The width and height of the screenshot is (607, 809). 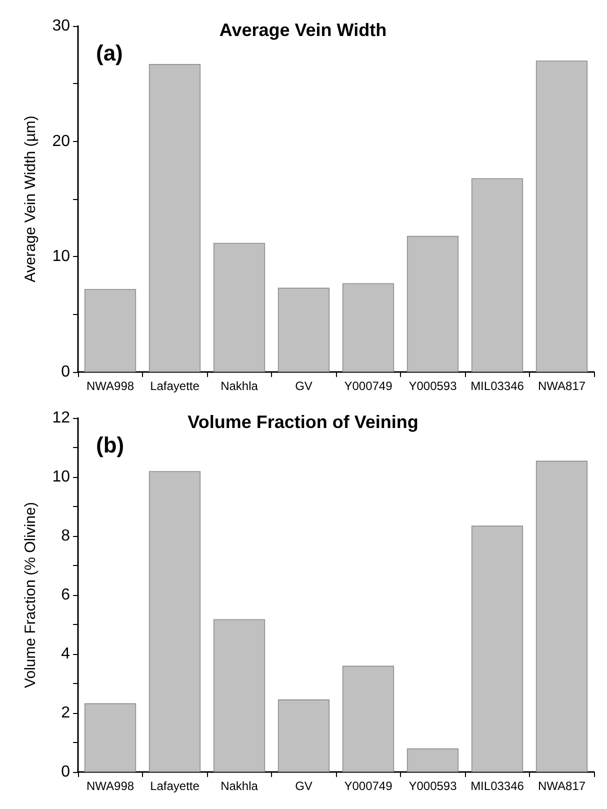 I want to click on y-axis-title: Average Vein Width (µm), so click(x=30, y=199).